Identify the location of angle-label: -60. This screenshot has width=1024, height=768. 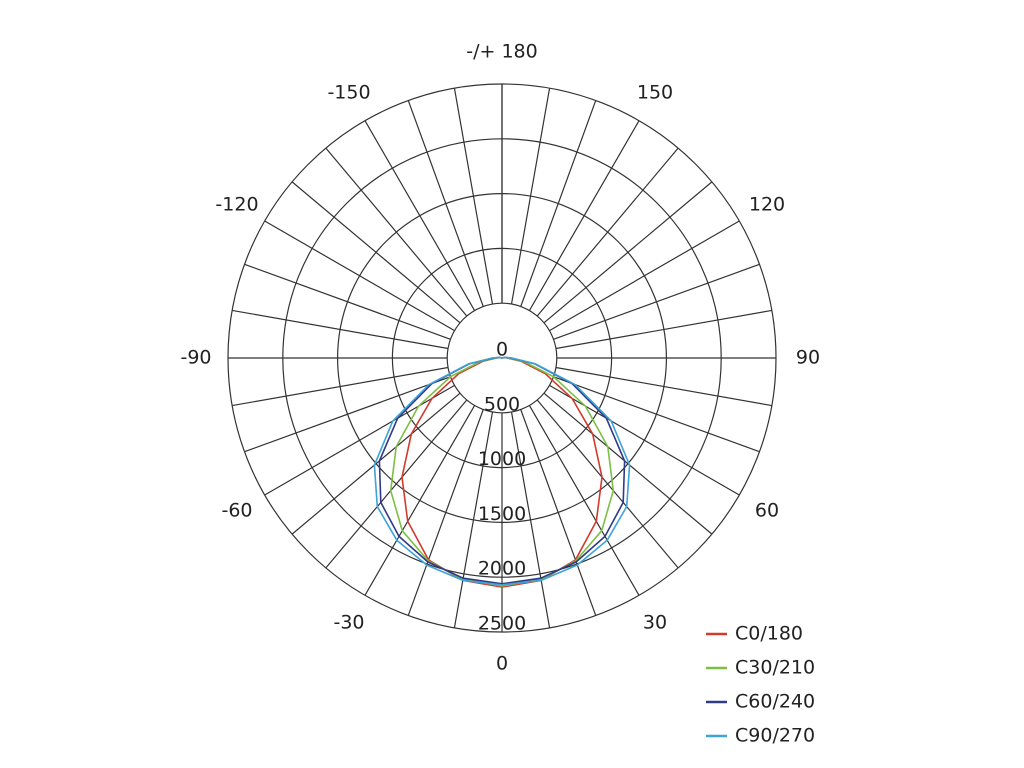
(236, 511).